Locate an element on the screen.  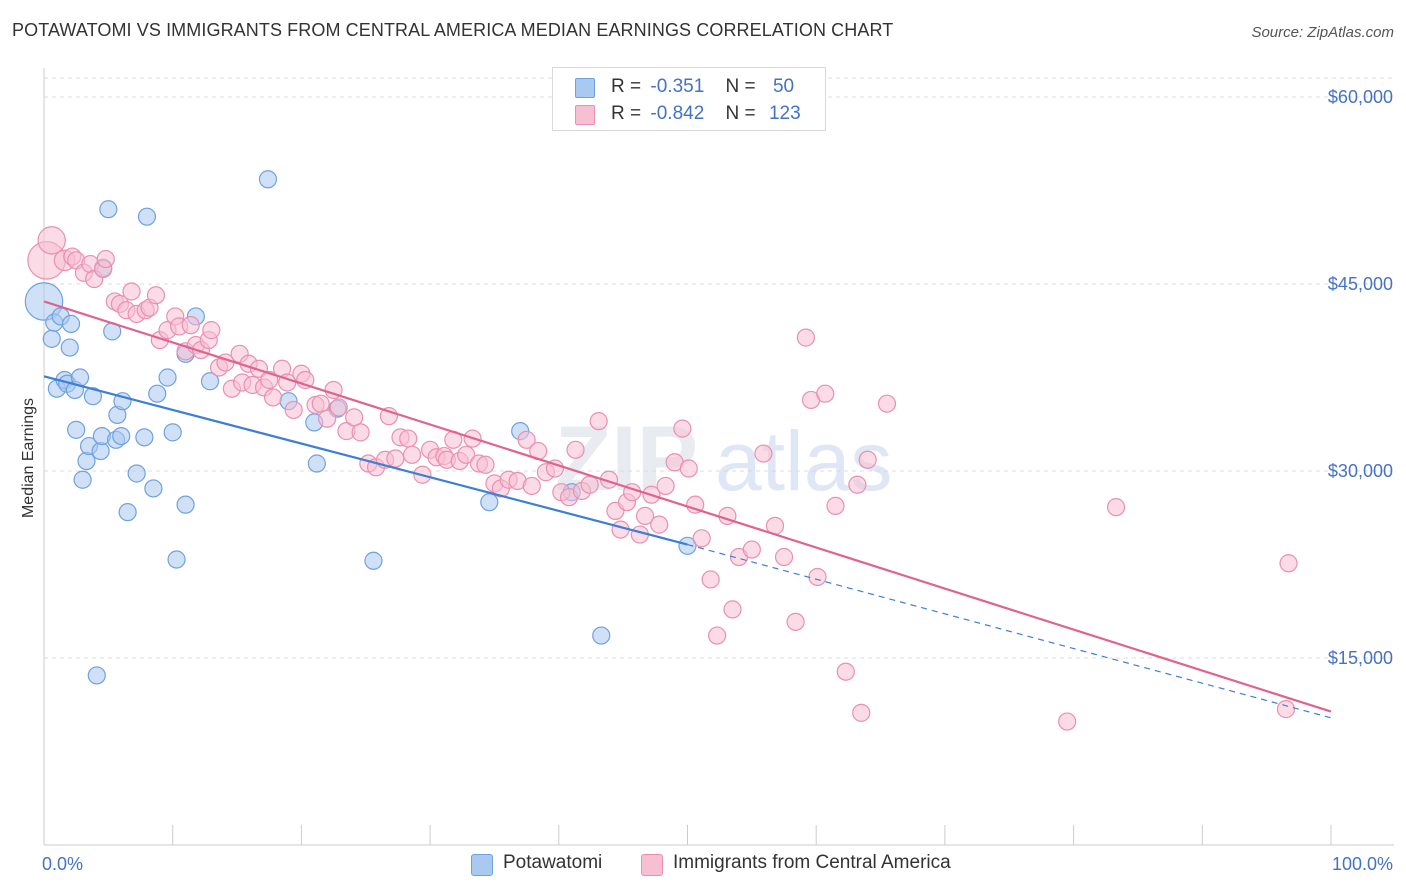
x-tick-label-max: 100.0% is located at coordinates (1362, 864).